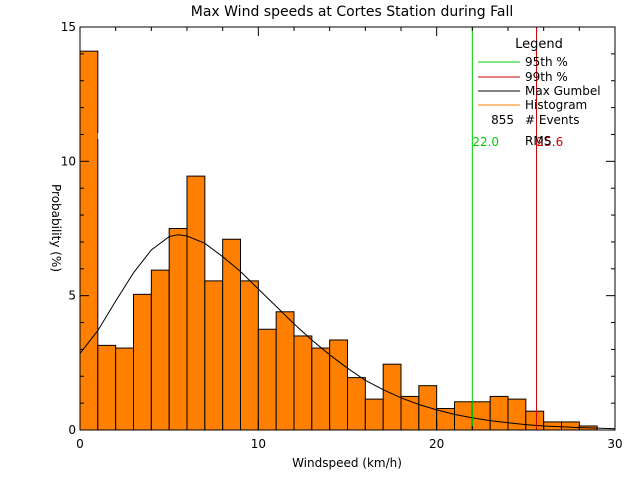  I want to click on x-tick-label: 30, so click(614, 444).